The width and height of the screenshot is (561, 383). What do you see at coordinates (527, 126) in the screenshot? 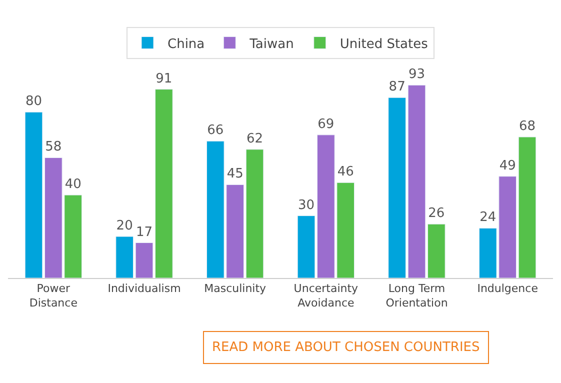
I see `data-label: 68` at bounding box center [527, 126].